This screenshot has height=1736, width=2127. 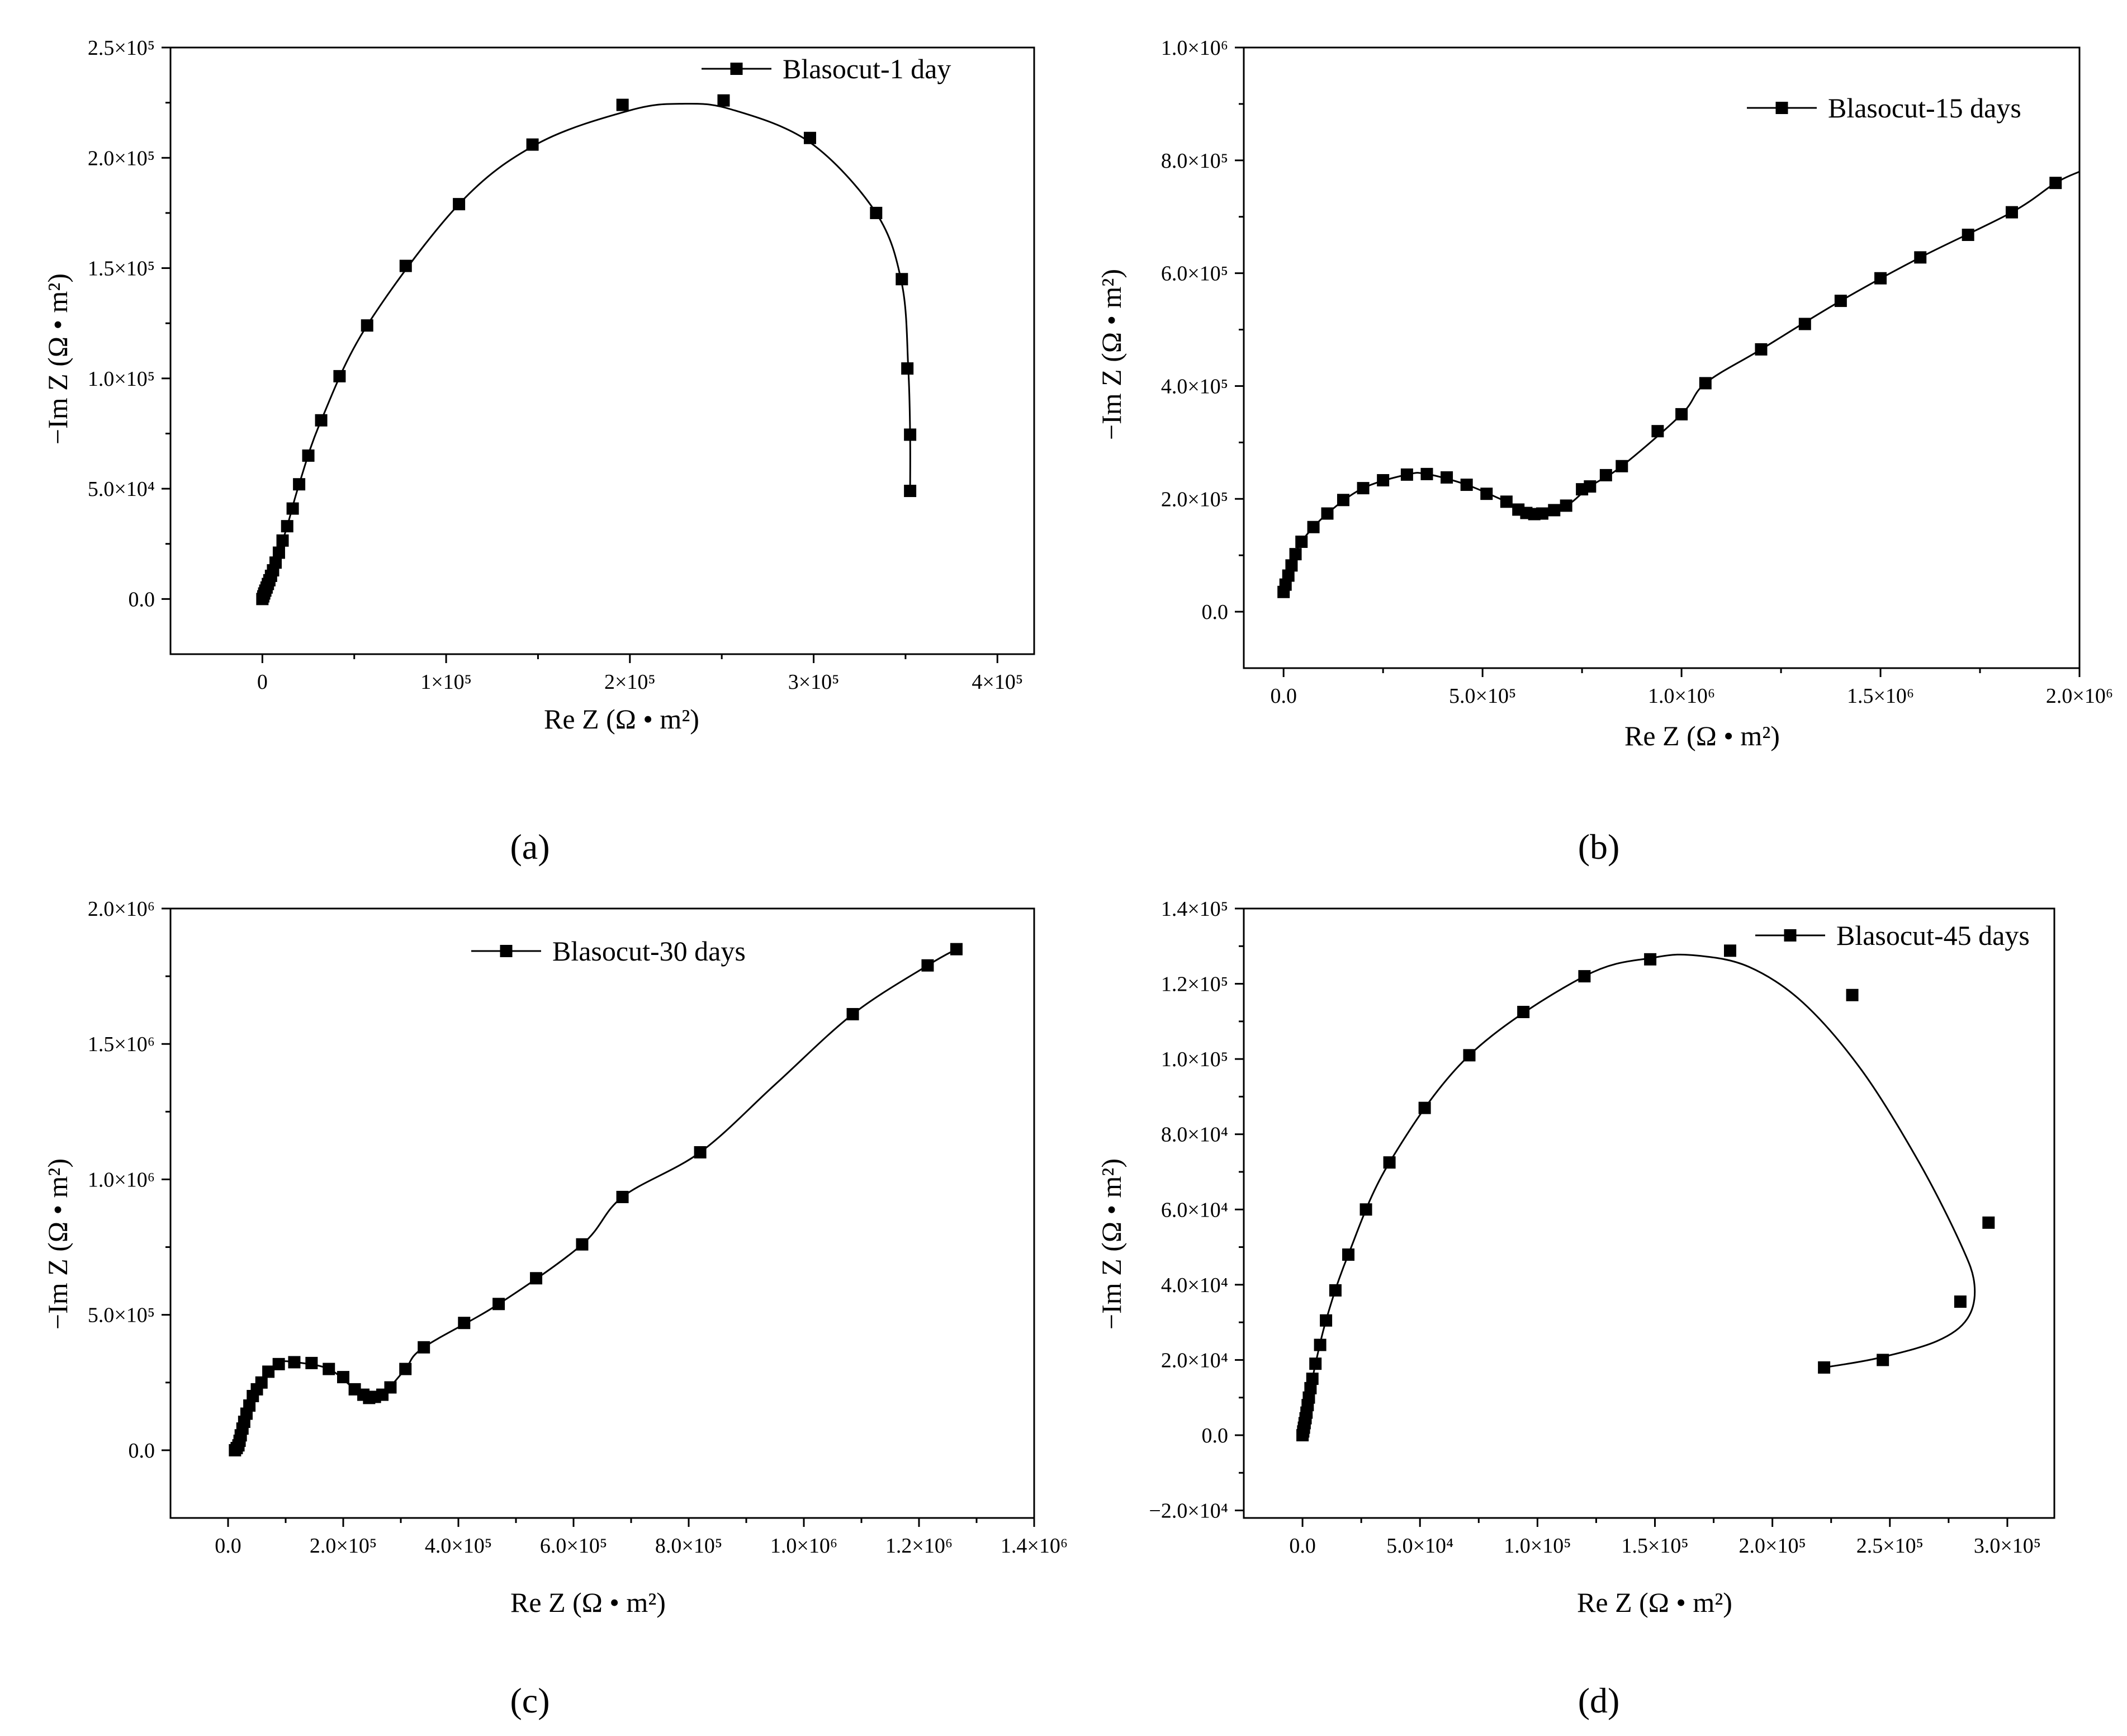 What do you see at coordinates (586, 350) in the screenshot?
I see `series-line-a` at bounding box center [586, 350].